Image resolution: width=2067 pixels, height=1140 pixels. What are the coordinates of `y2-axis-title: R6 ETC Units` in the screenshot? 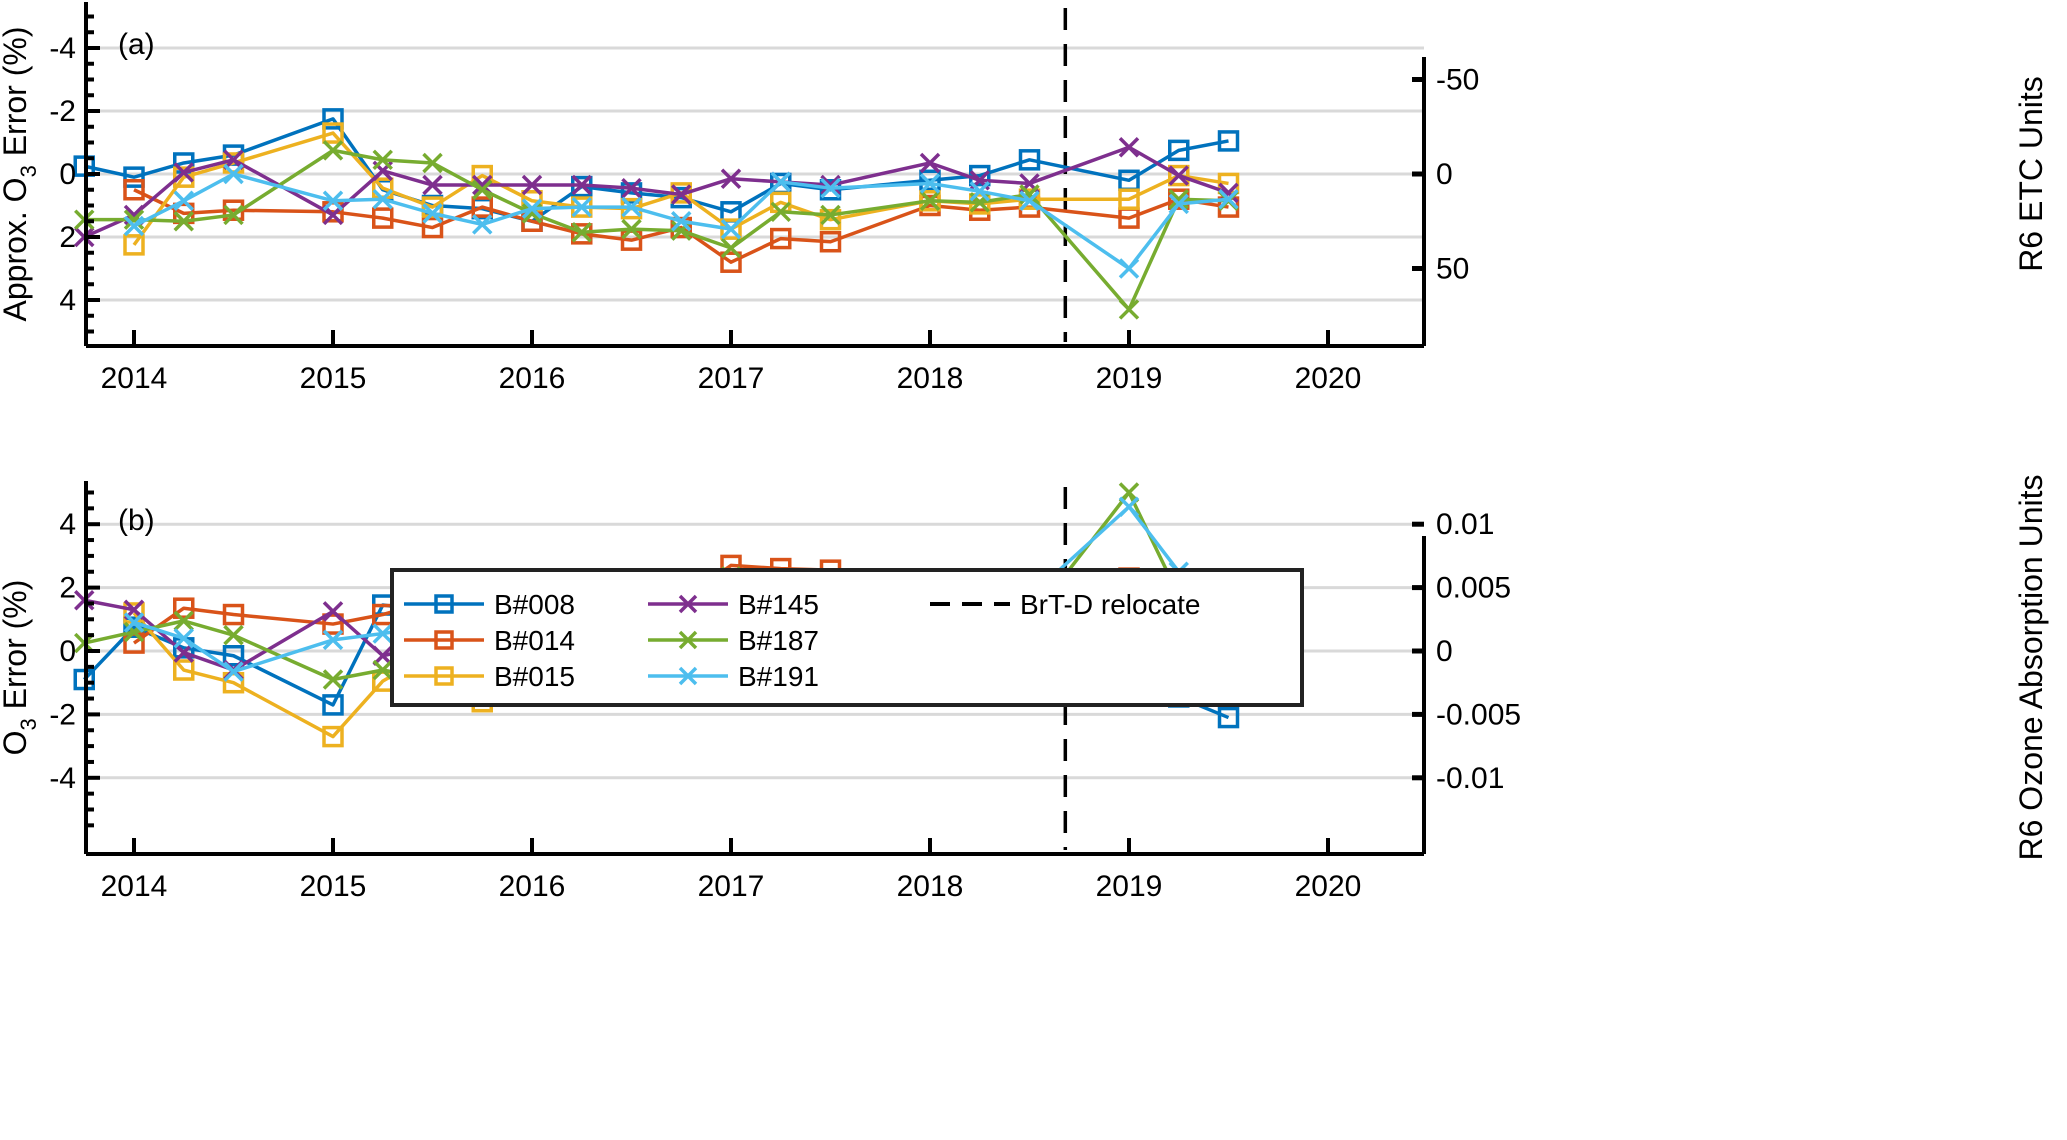 It's located at (2031, 174).